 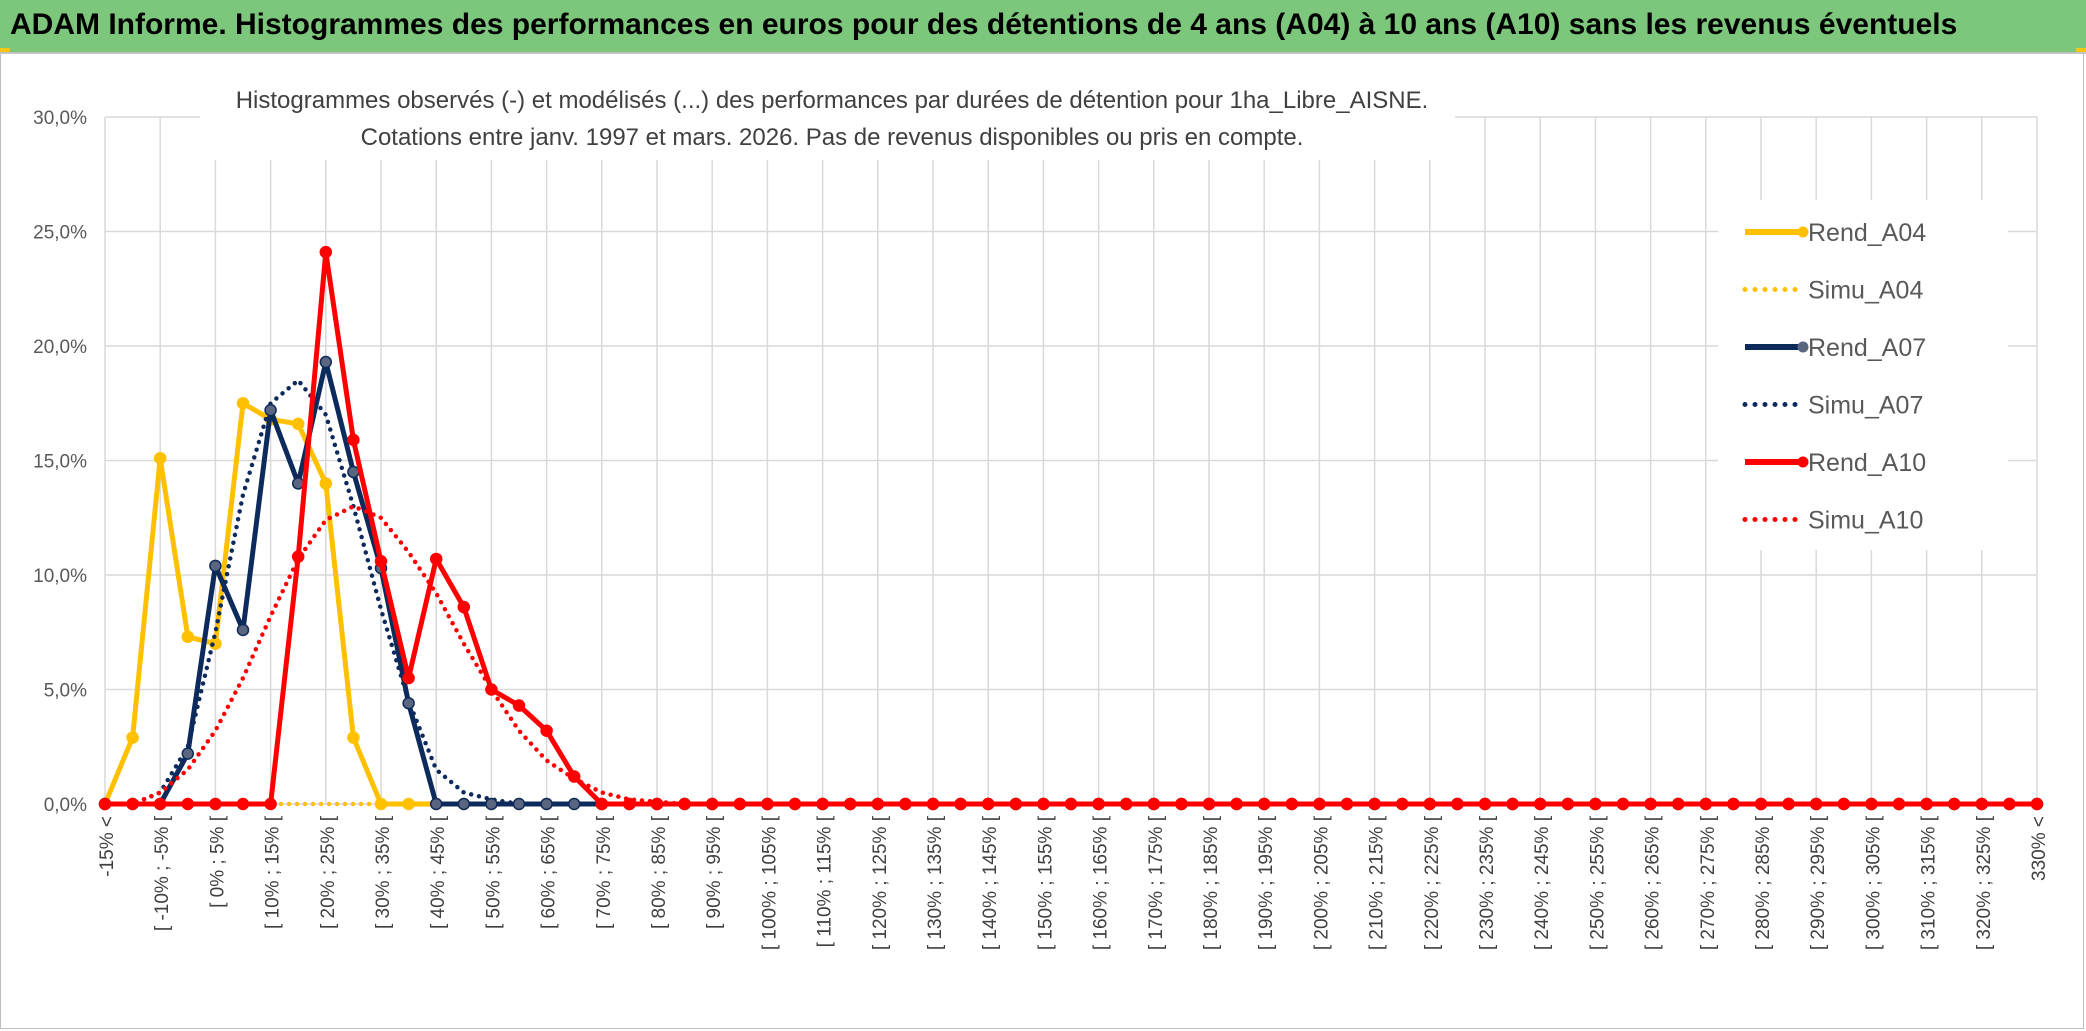 I want to click on x-tick-label: [ 240% ; 245% [, so click(x=1542, y=882).